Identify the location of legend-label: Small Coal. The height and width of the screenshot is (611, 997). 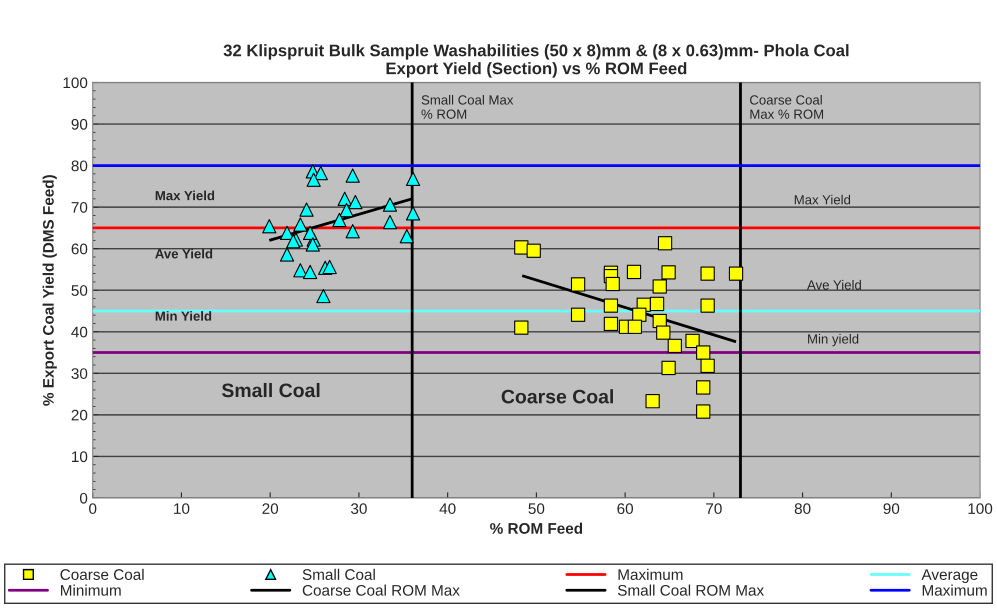
(338, 574).